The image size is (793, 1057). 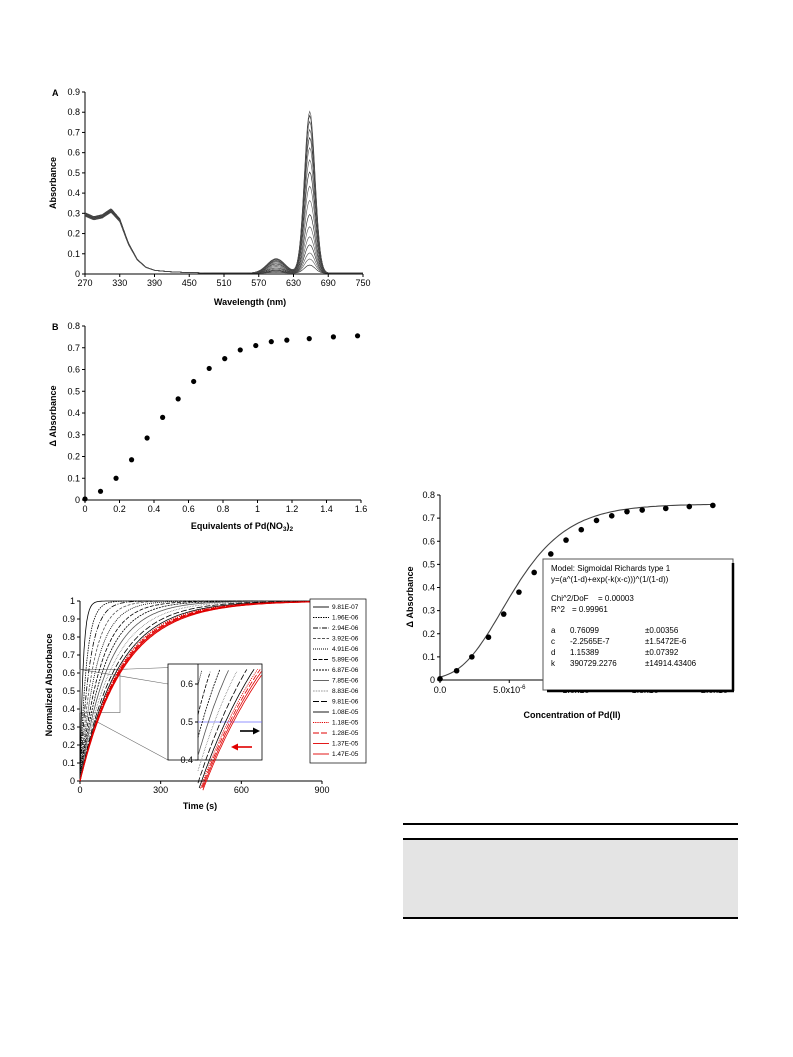 I want to click on chi-value: = 0.00003, so click(x=616, y=598).